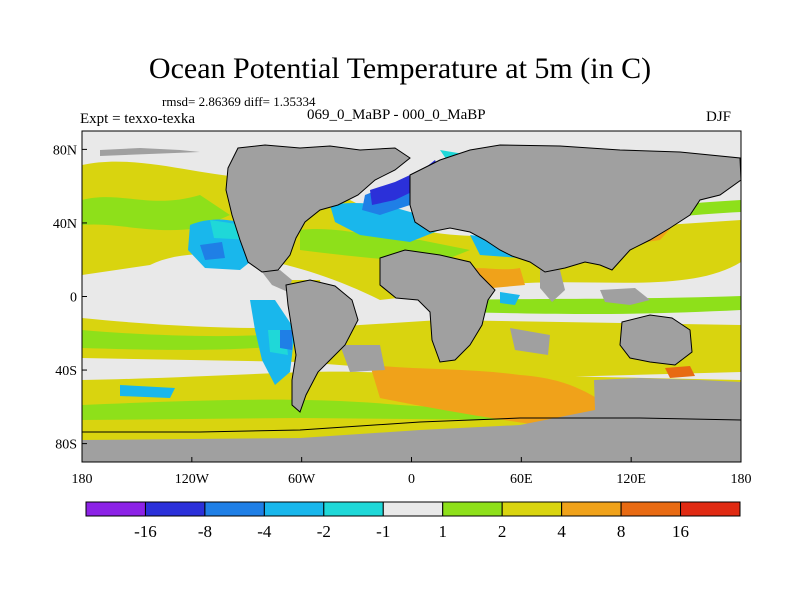 The image size is (800, 600). Describe the element at coordinates (138, 119) in the screenshot. I see `experiment-label: Expt = texxo-texka` at that location.